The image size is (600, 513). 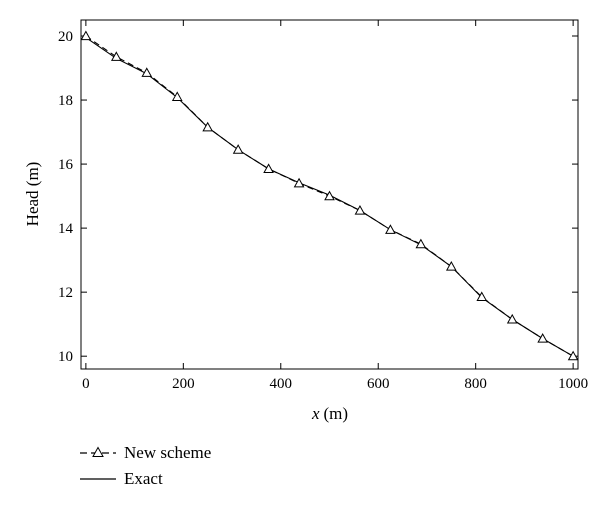 What do you see at coordinates (475, 384) in the screenshot?
I see `x-tick-label: 800` at bounding box center [475, 384].